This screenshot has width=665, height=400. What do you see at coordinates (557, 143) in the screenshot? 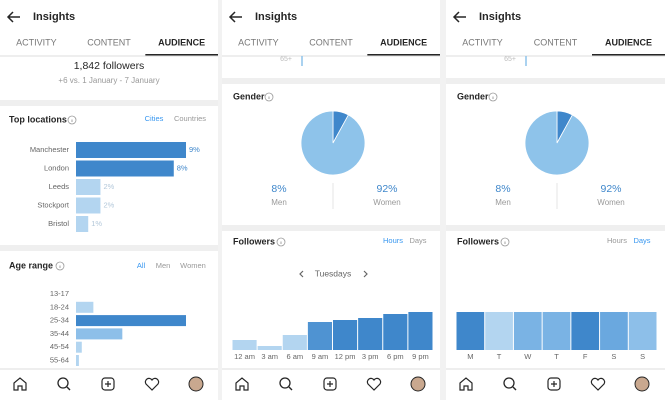
I see `pie-slice` at bounding box center [557, 143].